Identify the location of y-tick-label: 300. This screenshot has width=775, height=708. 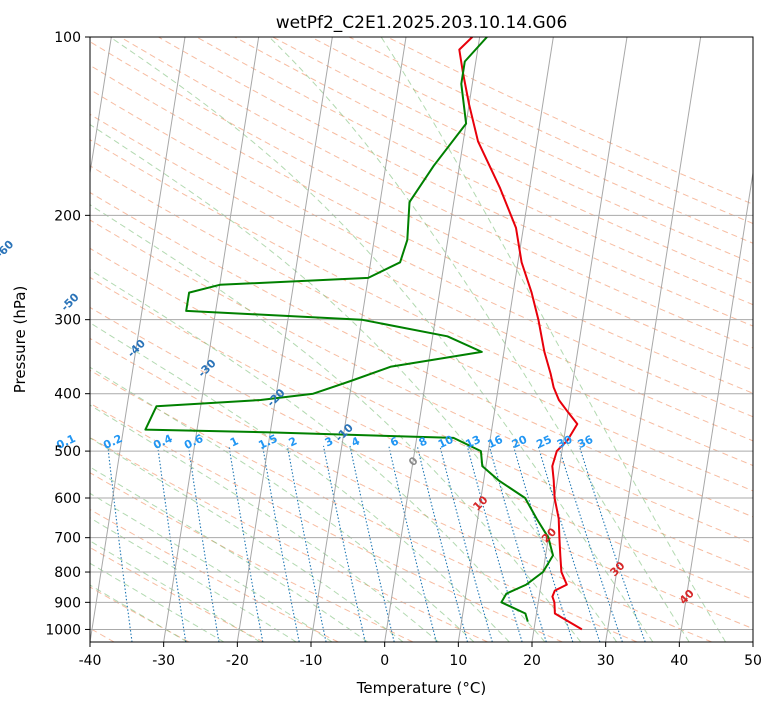
(67, 321).